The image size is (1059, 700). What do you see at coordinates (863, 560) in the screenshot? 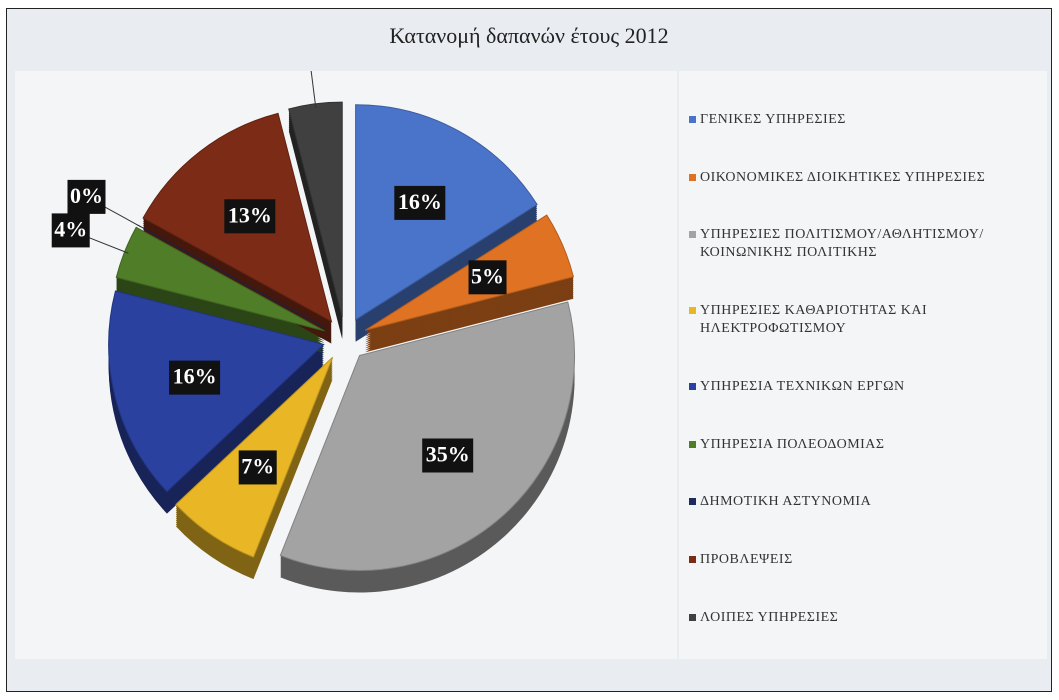
I see `legend-item: ΠΡΟΒΛΕΨΕΙΣ` at bounding box center [863, 560].